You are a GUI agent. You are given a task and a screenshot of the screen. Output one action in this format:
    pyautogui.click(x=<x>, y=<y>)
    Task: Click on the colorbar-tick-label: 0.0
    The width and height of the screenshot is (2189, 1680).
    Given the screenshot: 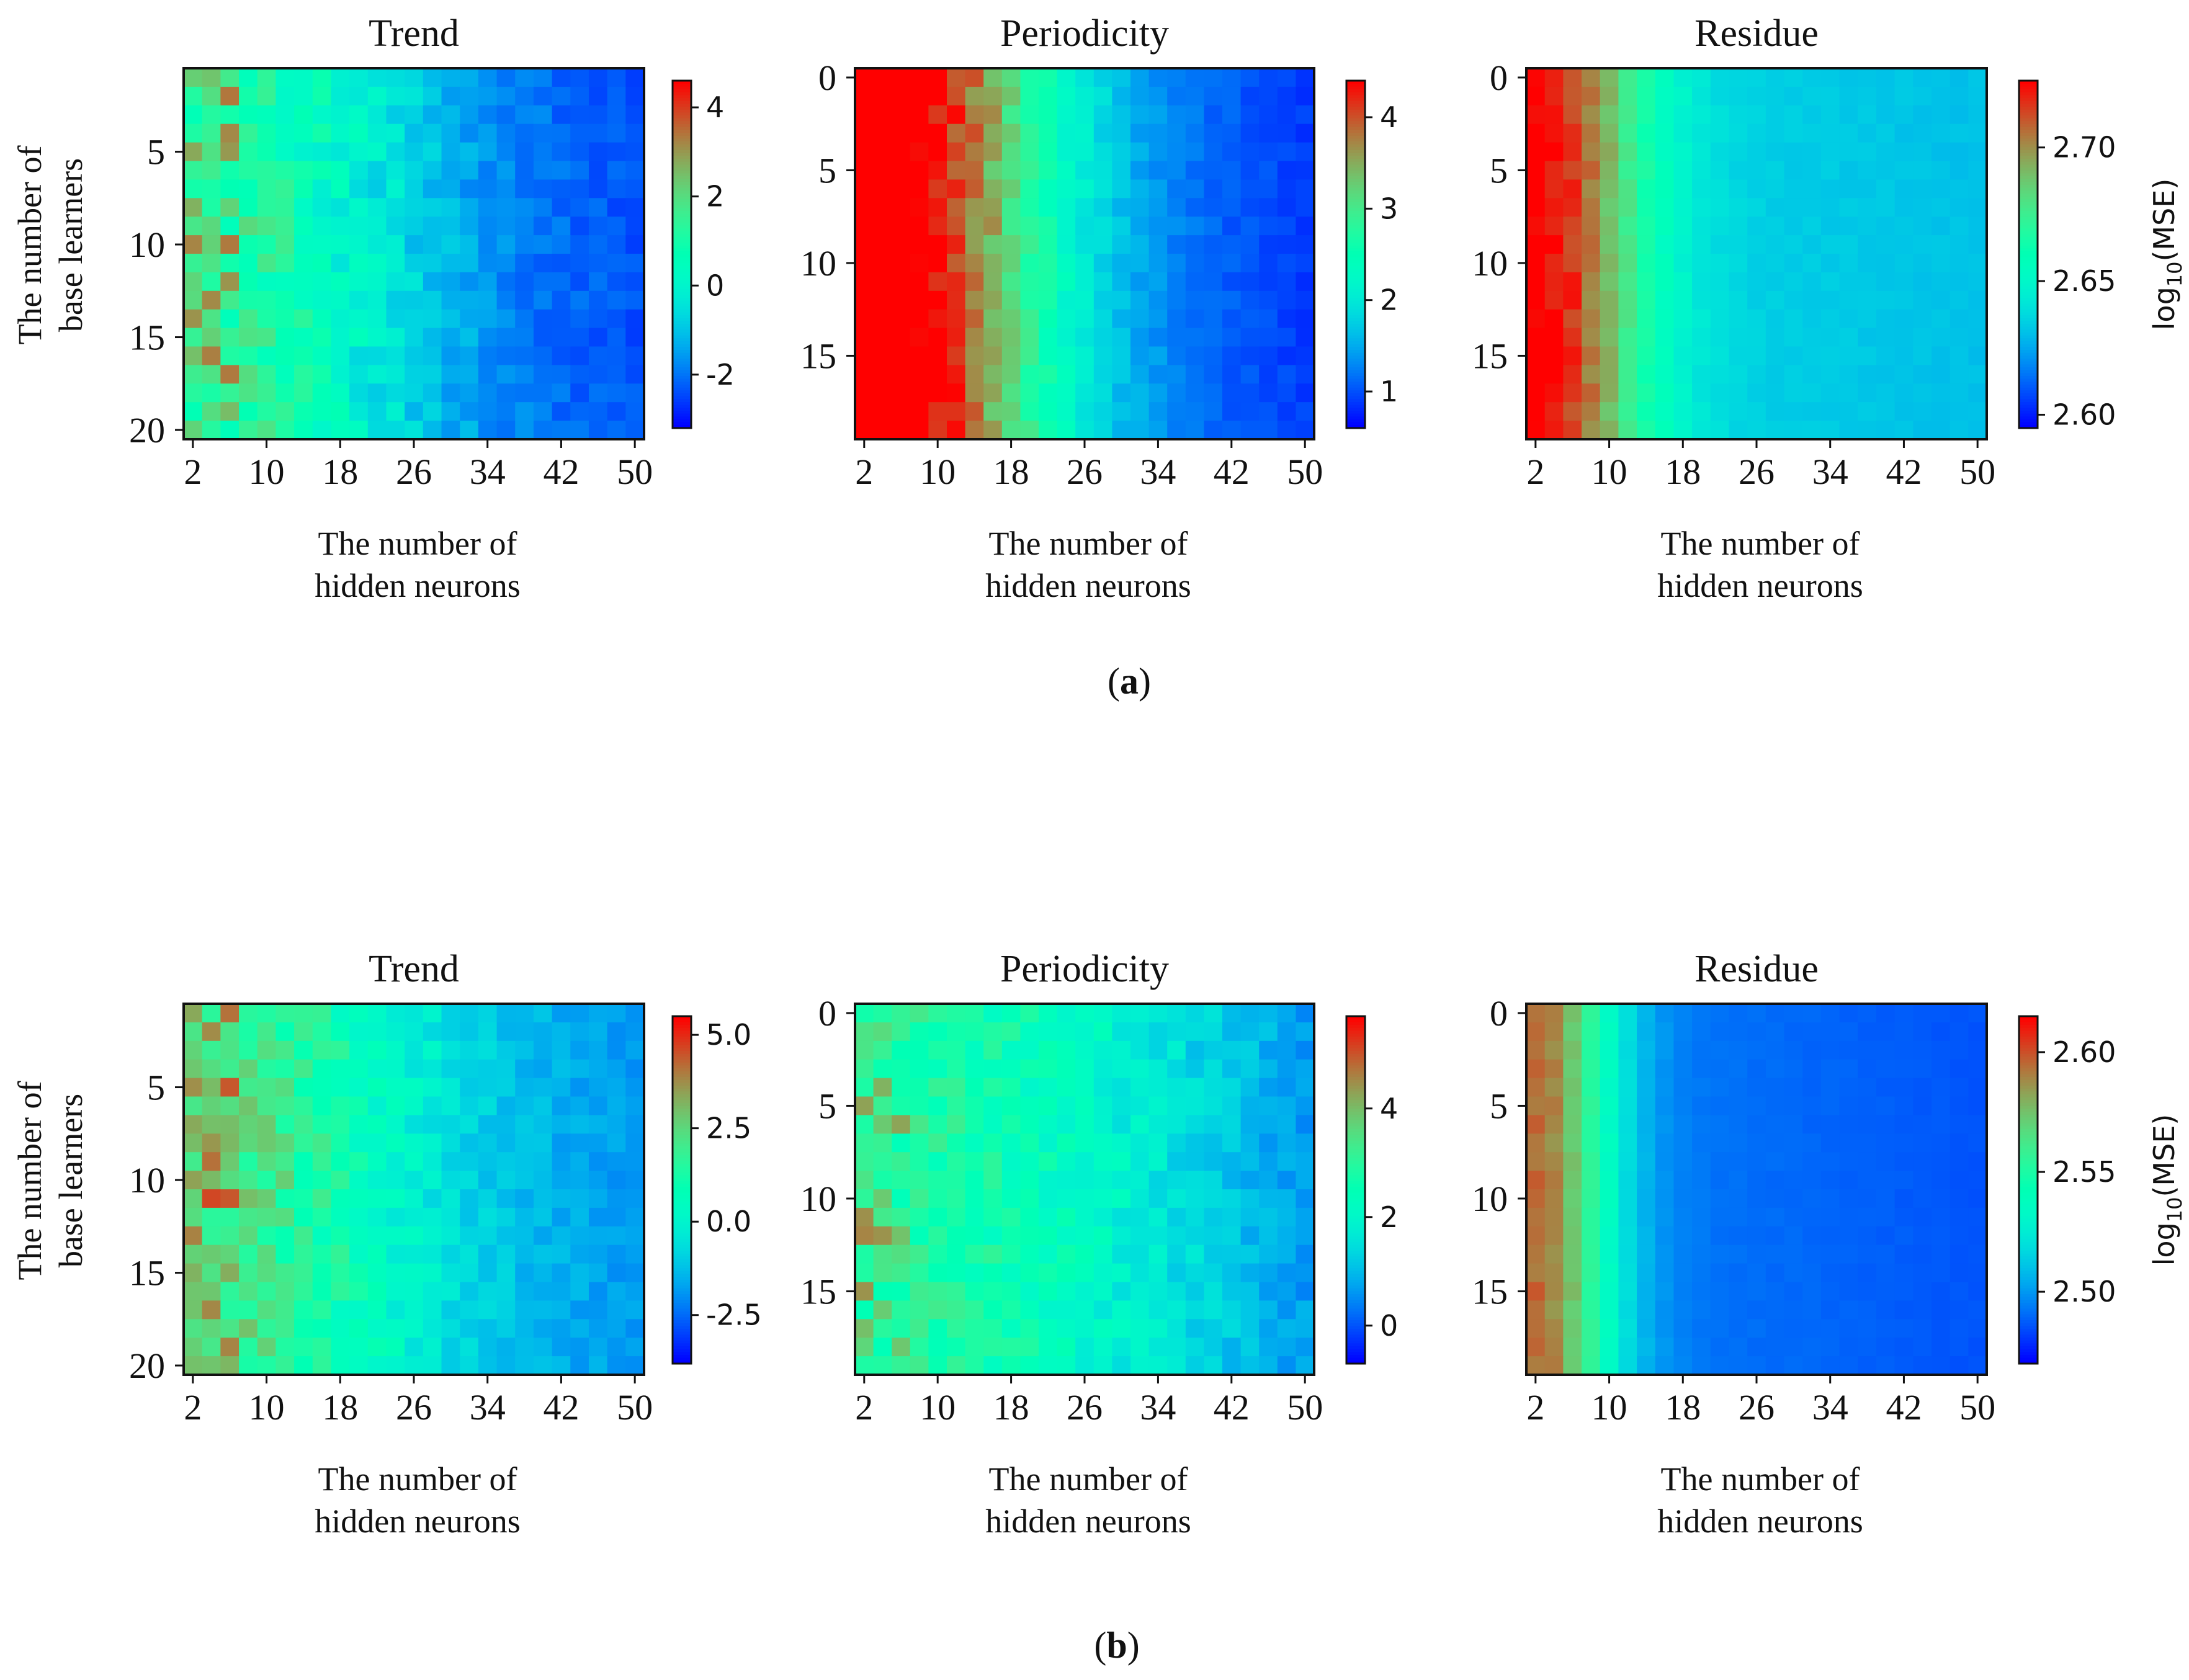 What is the action you would take?
    pyautogui.click(x=729, y=1221)
    